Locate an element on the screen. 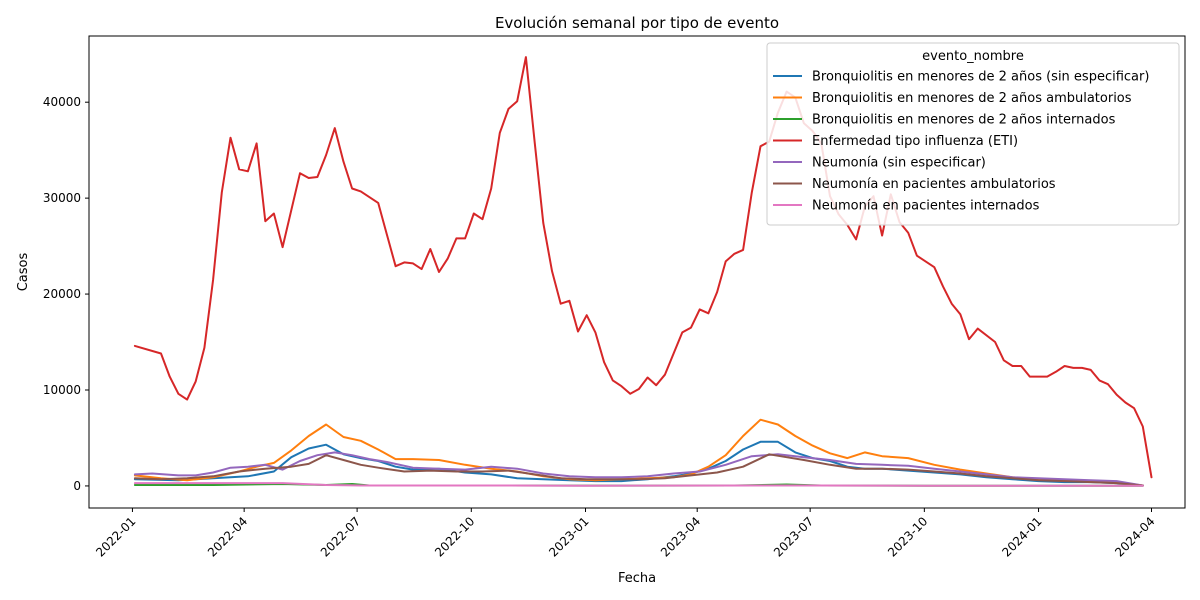  legend-box is located at coordinates (973, 134).